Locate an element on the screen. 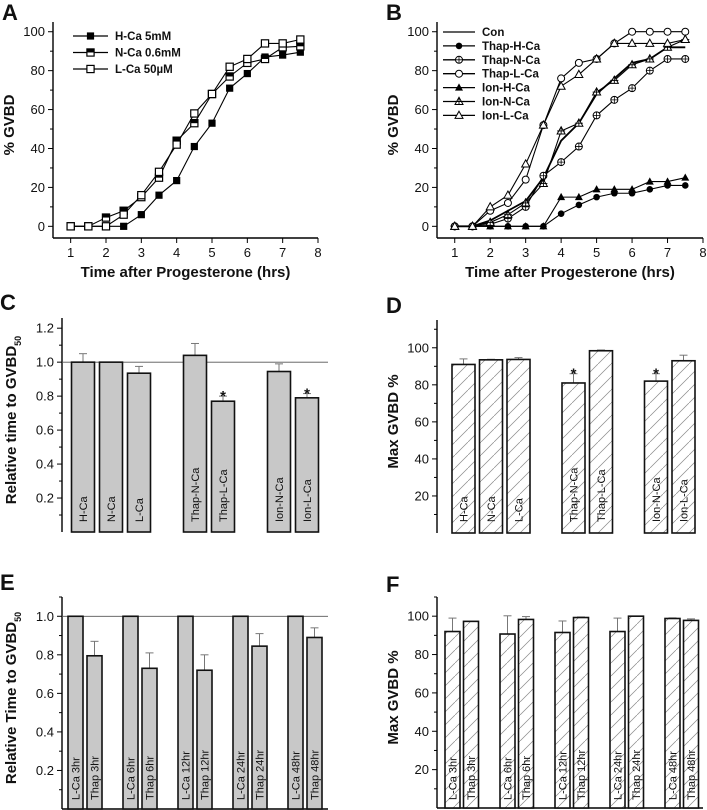 This screenshot has width=707, height=810. bar-thap-3hr: Thap 3hr is located at coordinates (471, 714).